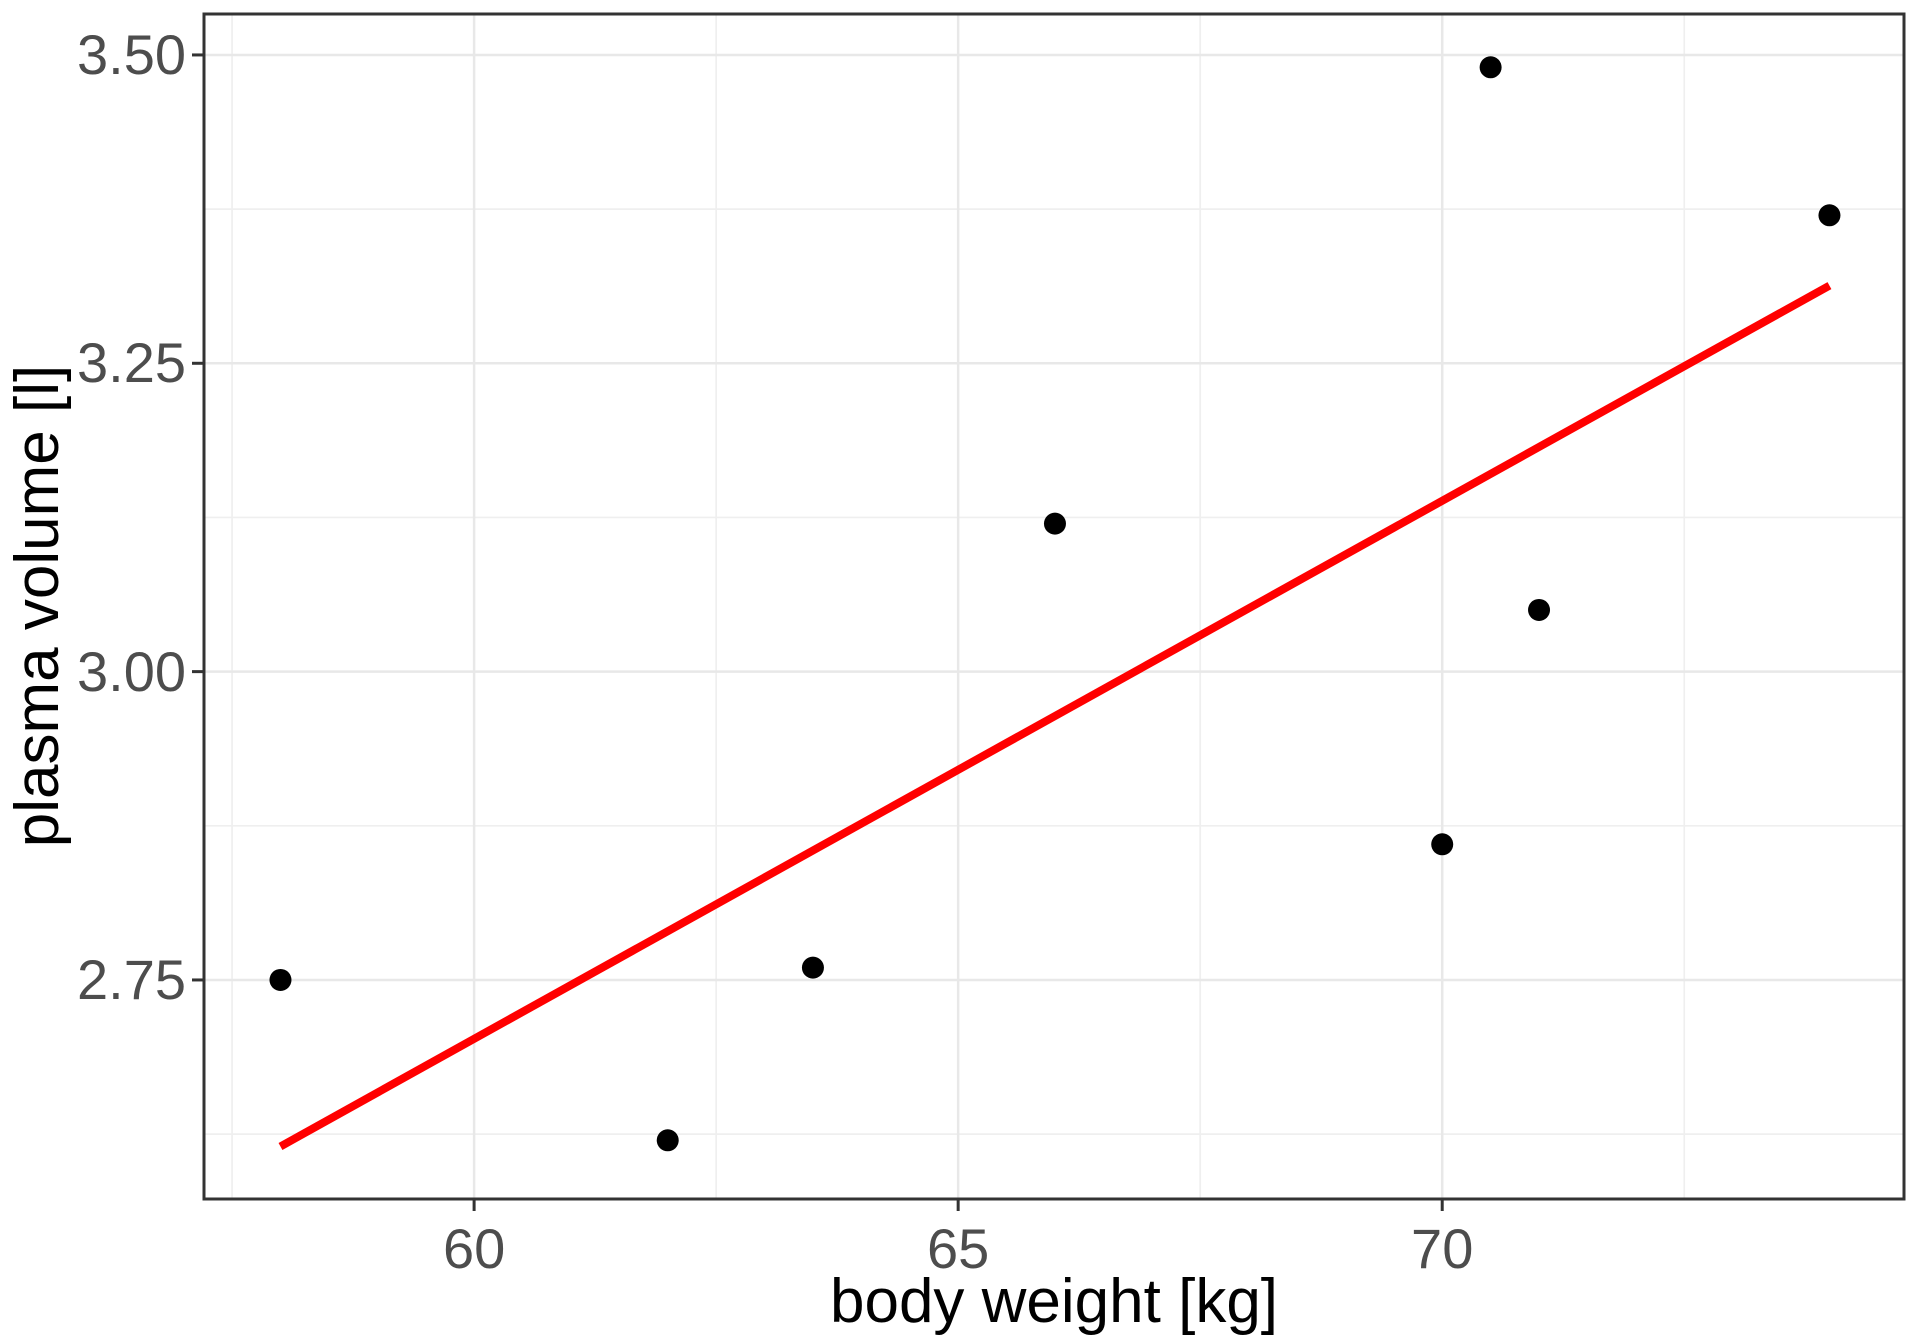 The image size is (1920, 1344). I want to click on x-axis-tick-label: 70, so click(1442, 1248).